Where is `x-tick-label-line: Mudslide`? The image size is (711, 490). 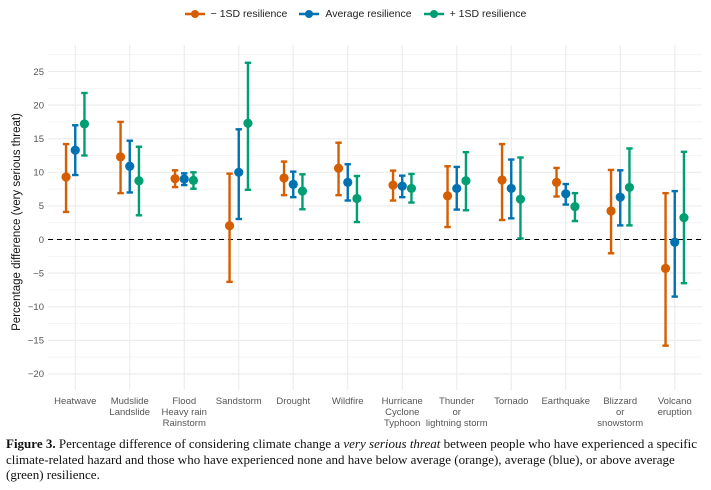
x-tick-label-line: Mudslide is located at coordinates (130, 401).